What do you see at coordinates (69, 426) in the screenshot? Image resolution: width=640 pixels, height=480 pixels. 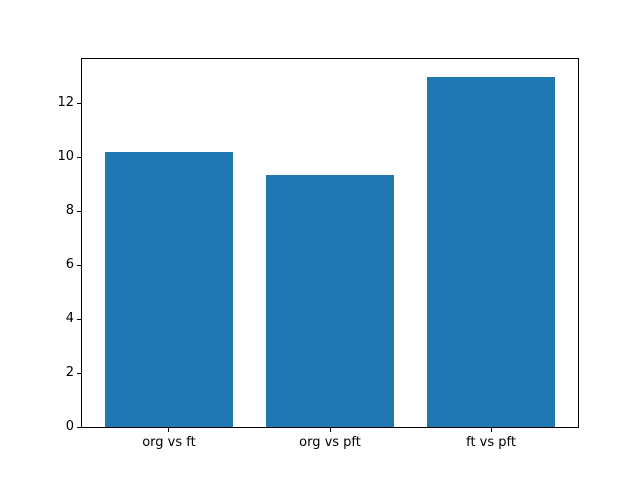 I see `y-axis-tick-label: 0` at bounding box center [69, 426].